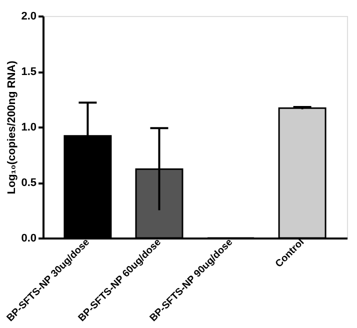 This screenshot has width=357, height=328. What do you see at coordinates (28, 183) in the screenshot?
I see `y-tick-label: 0.5` at bounding box center [28, 183].